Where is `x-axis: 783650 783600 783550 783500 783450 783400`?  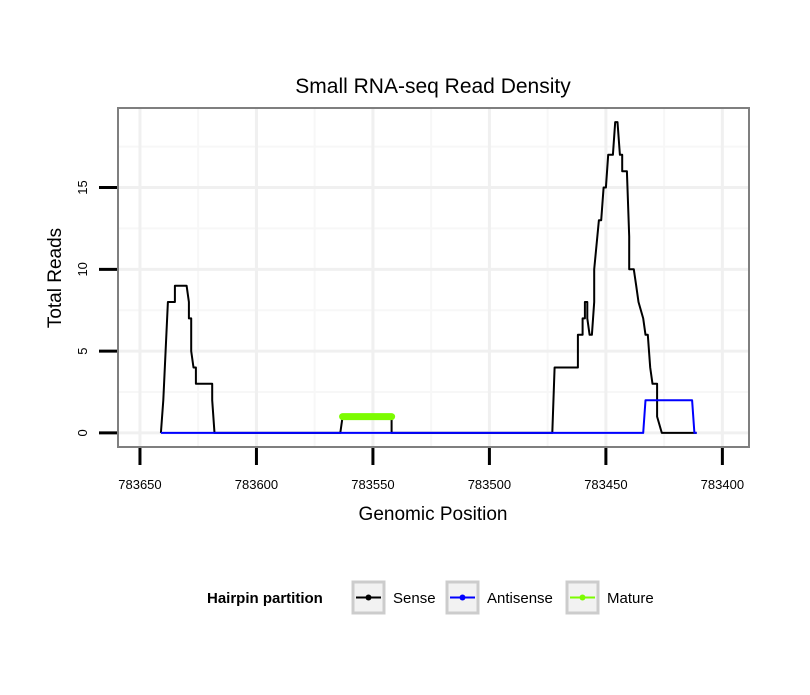
x-axis: 783650 783600 783550 783500 783450 783400 is located at coordinates (431, 470).